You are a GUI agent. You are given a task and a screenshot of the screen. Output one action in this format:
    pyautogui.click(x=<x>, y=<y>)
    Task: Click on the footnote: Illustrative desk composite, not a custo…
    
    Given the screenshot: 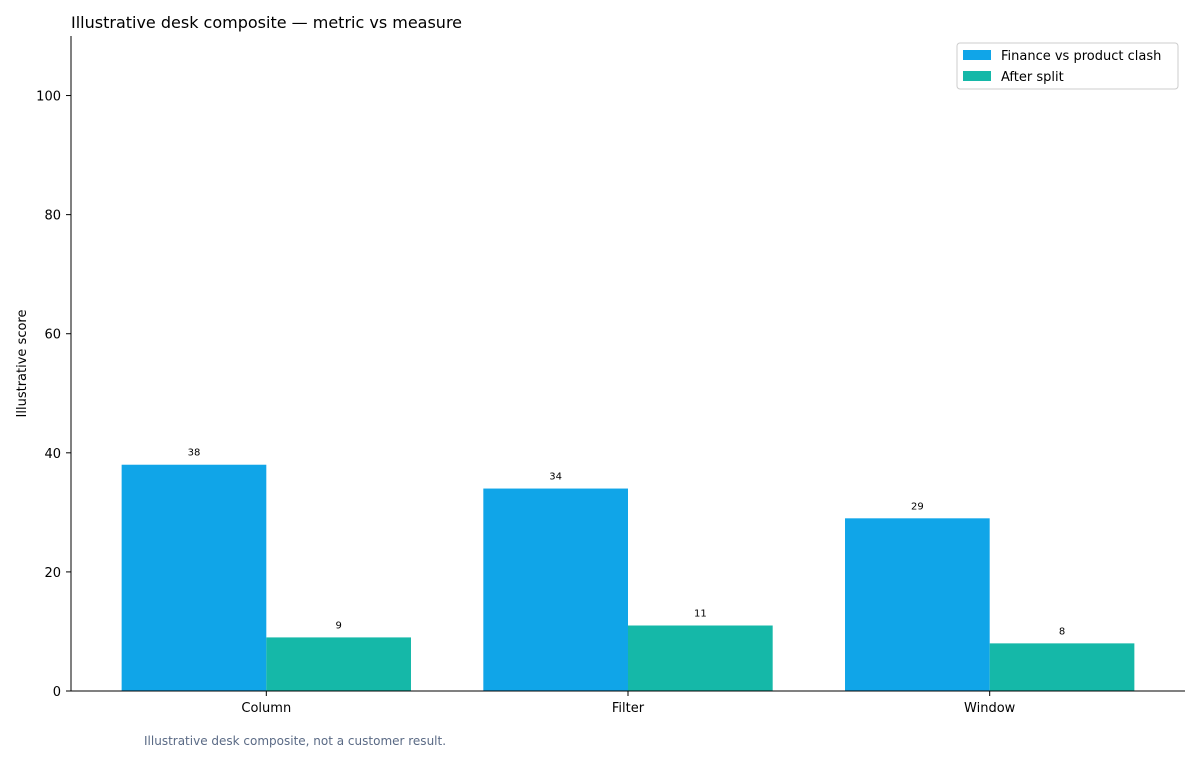 What is the action you would take?
    pyautogui.click(x=295, y=741)
    